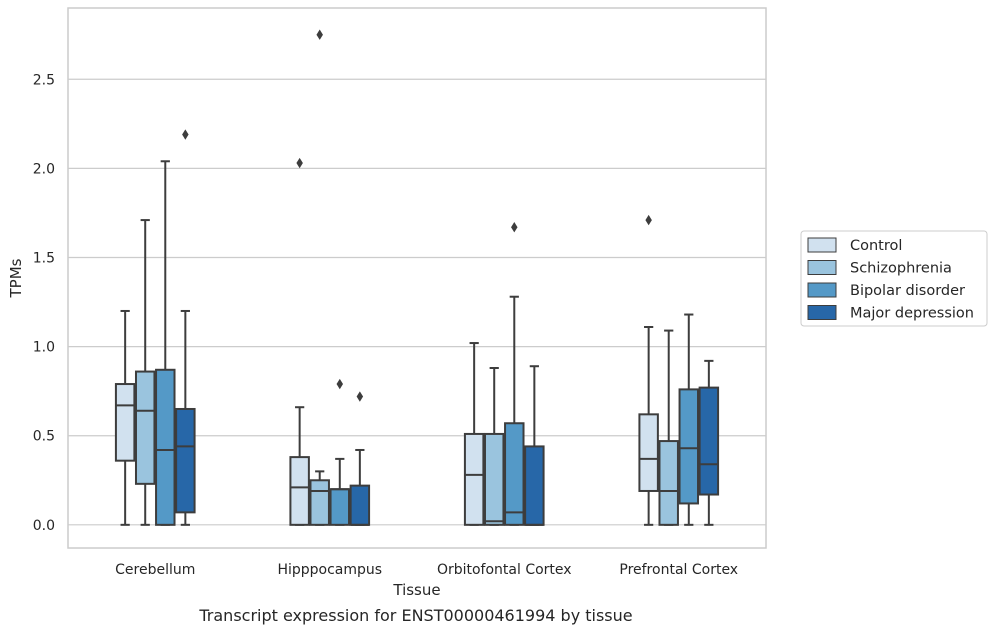  I want to click on y-tick-label: 0.0, so click(44, 526).